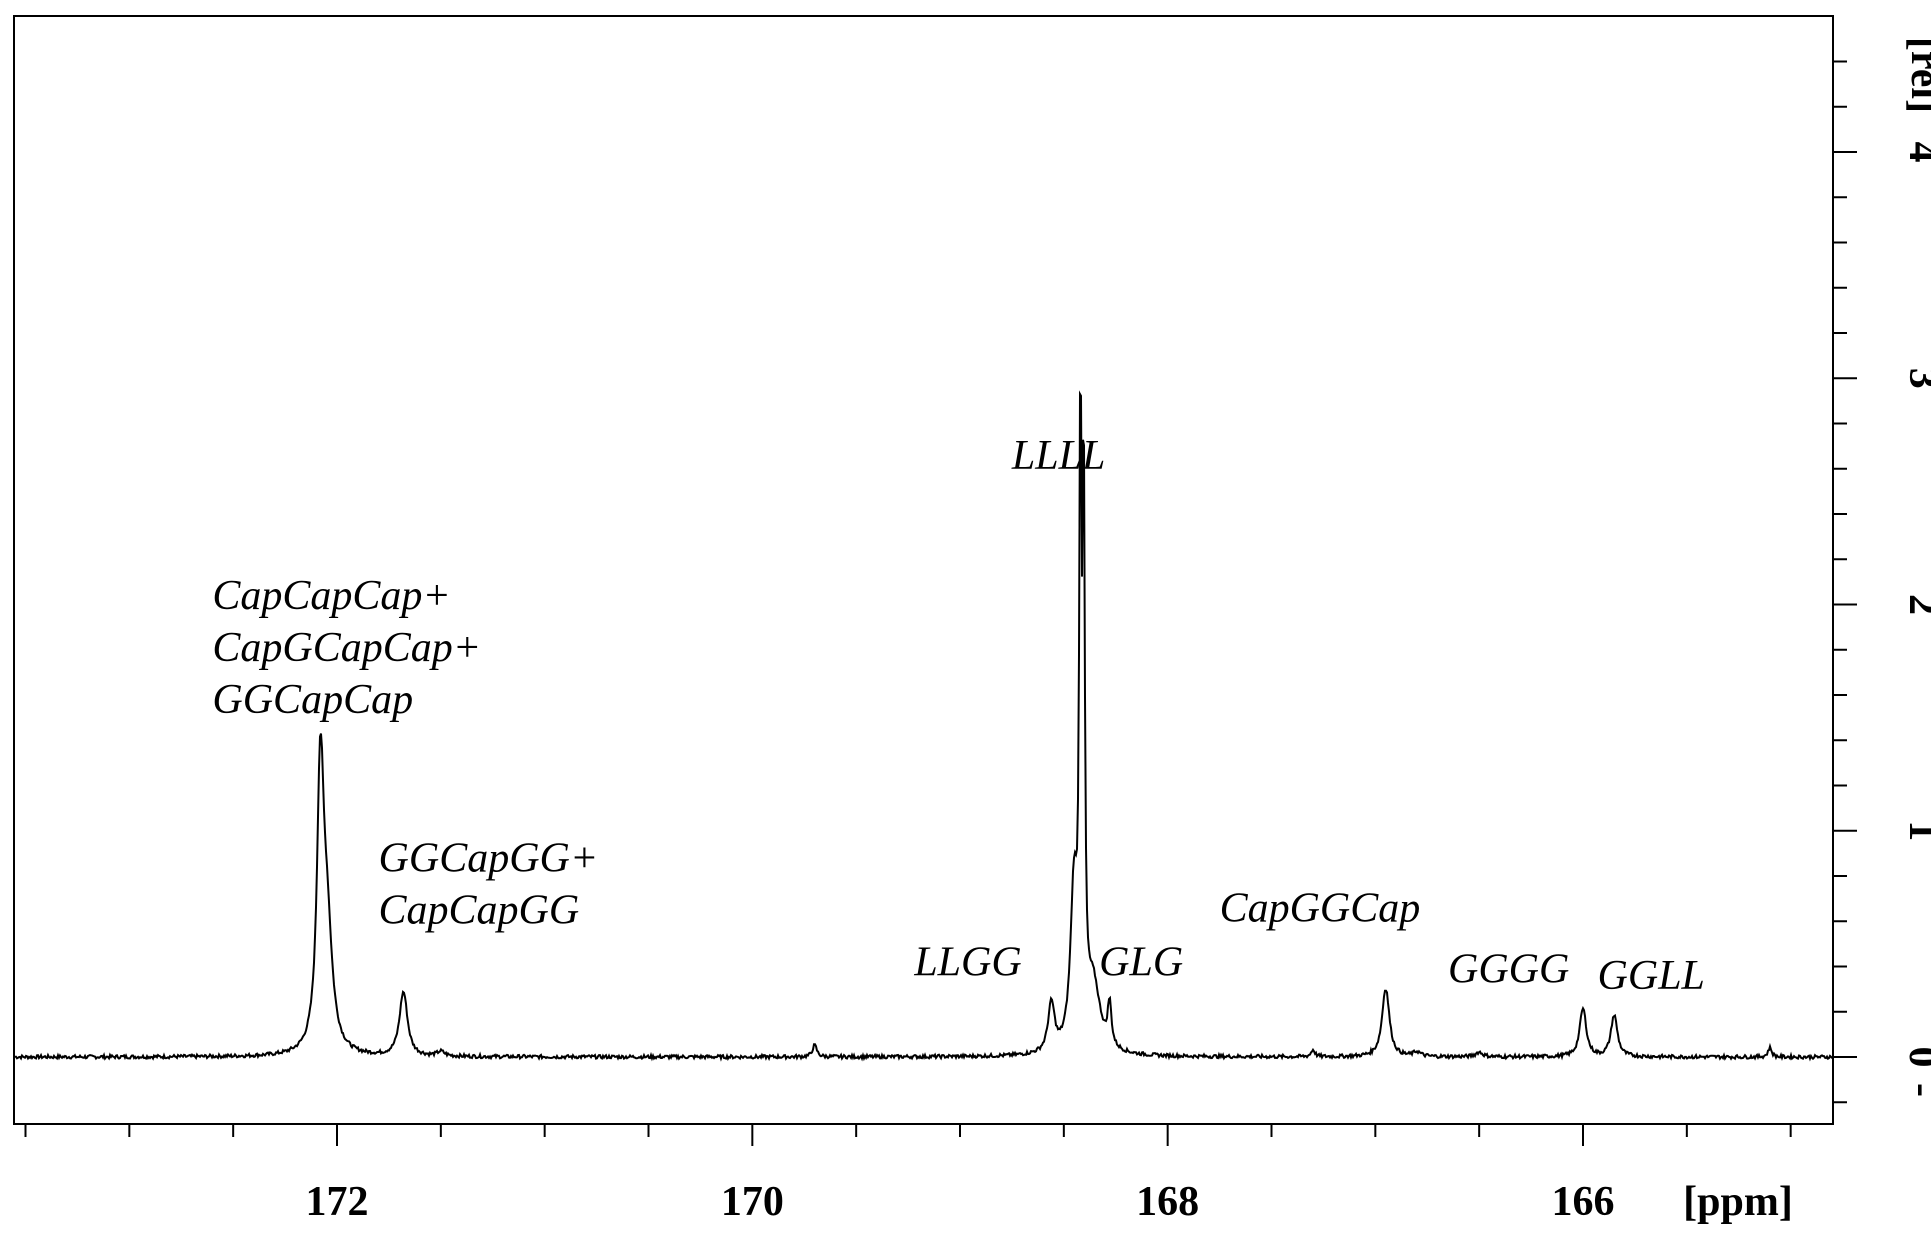  Describe the element at coordinates (1583, 1202) in the screenshot. I see `x-tick-label: 166` at that location.